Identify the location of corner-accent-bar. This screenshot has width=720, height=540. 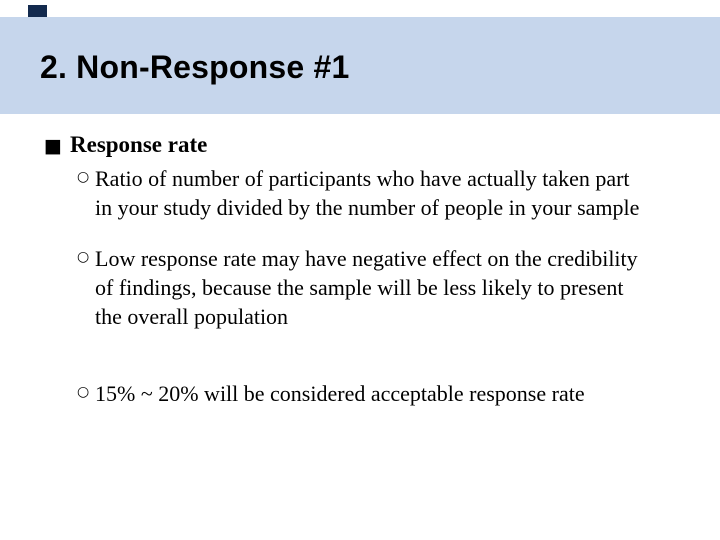
(37, 11).